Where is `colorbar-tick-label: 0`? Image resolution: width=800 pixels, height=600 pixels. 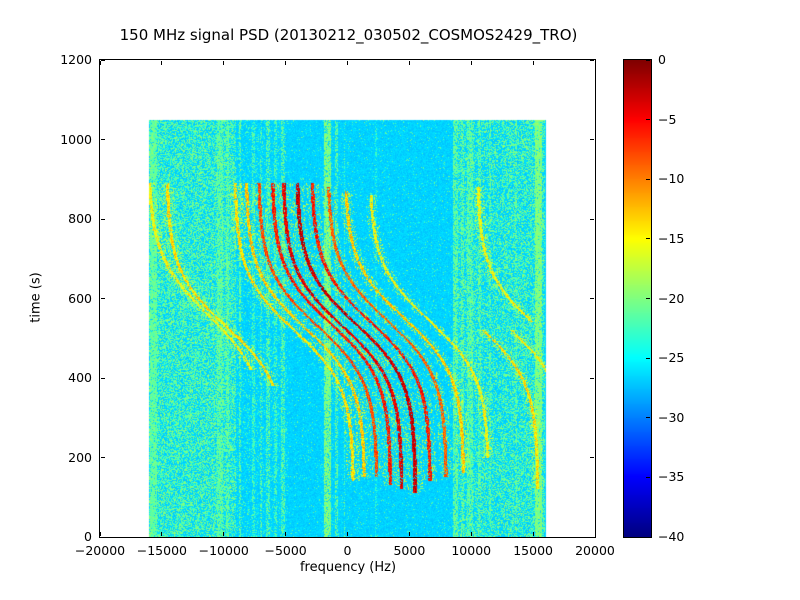 colorbar-tick-label: 0 is located at coordinates (662, 59).